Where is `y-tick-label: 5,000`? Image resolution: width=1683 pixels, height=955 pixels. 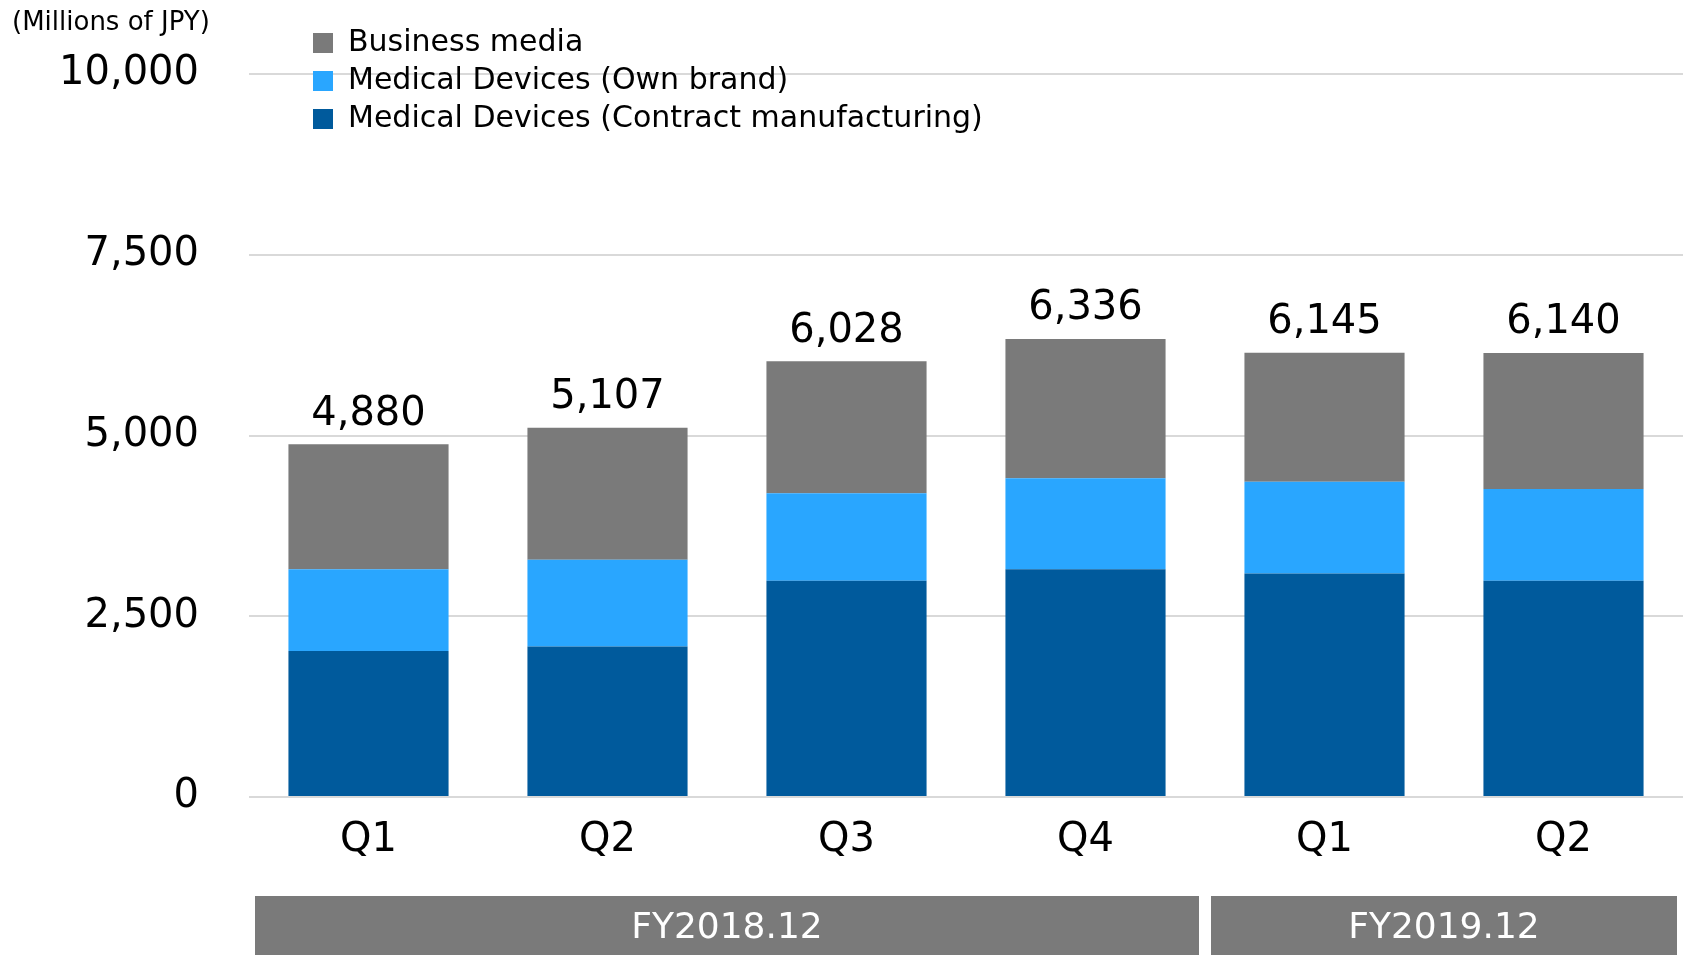 y-tick-label: 5,000 is located at coordinates (141, 431).